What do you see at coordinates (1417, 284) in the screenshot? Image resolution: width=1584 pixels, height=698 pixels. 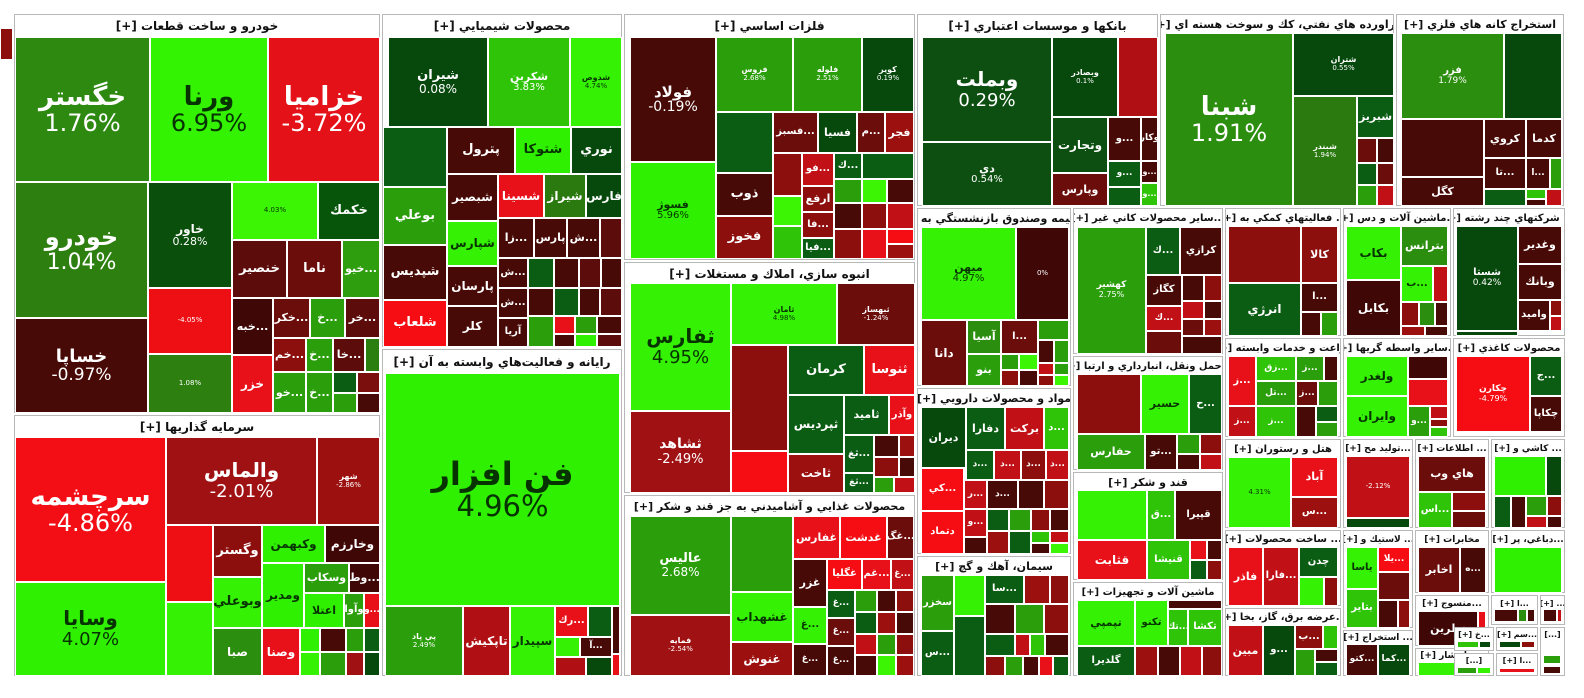 I see `tile: ...ب` at bounding box center [1417, 284].